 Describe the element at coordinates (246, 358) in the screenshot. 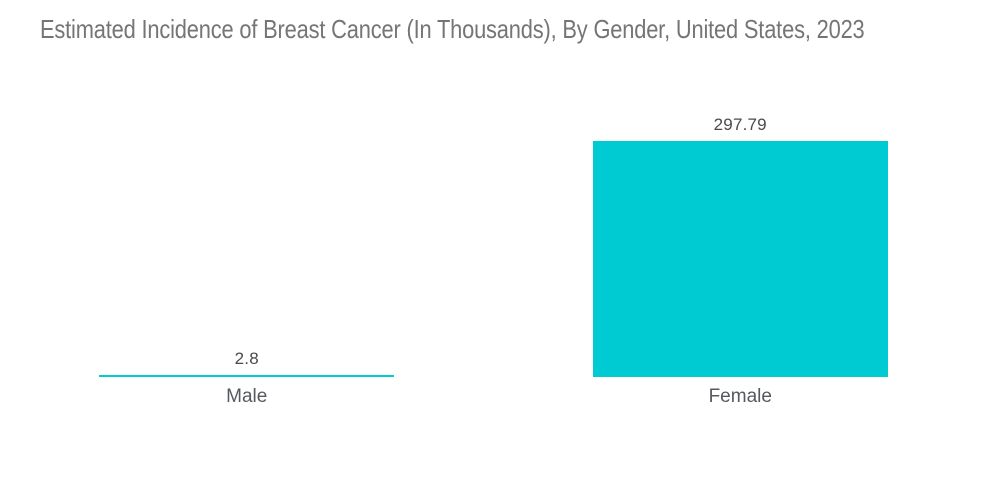

I see `bar-value-label-male: 2.8` at that location.